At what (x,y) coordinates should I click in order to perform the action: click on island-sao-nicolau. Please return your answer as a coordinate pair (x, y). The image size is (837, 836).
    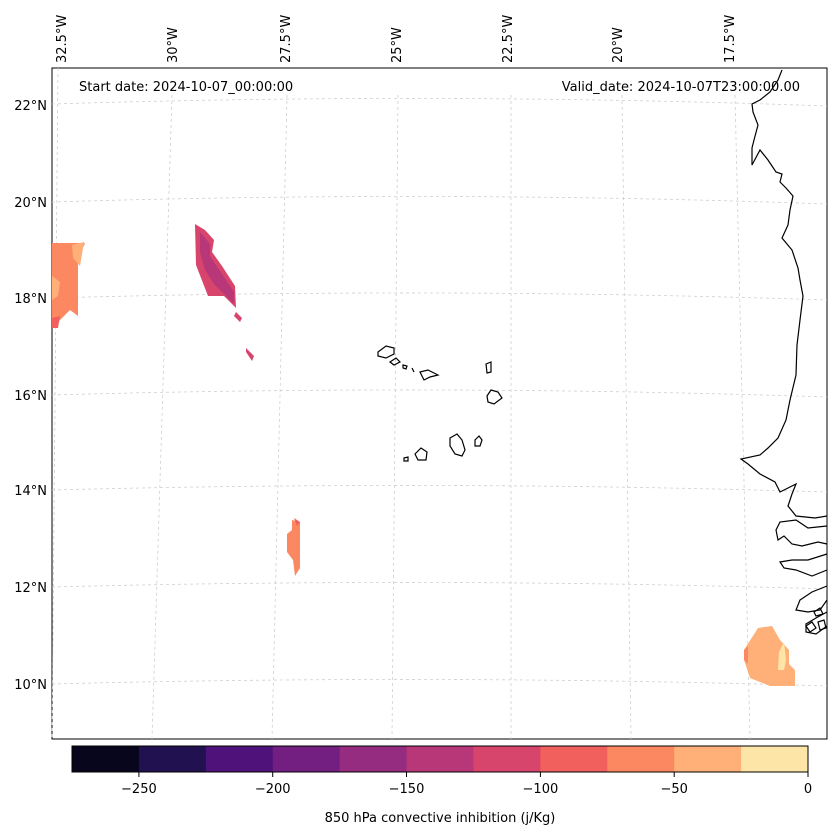
    Looking at the image, I should click on (425, 374).